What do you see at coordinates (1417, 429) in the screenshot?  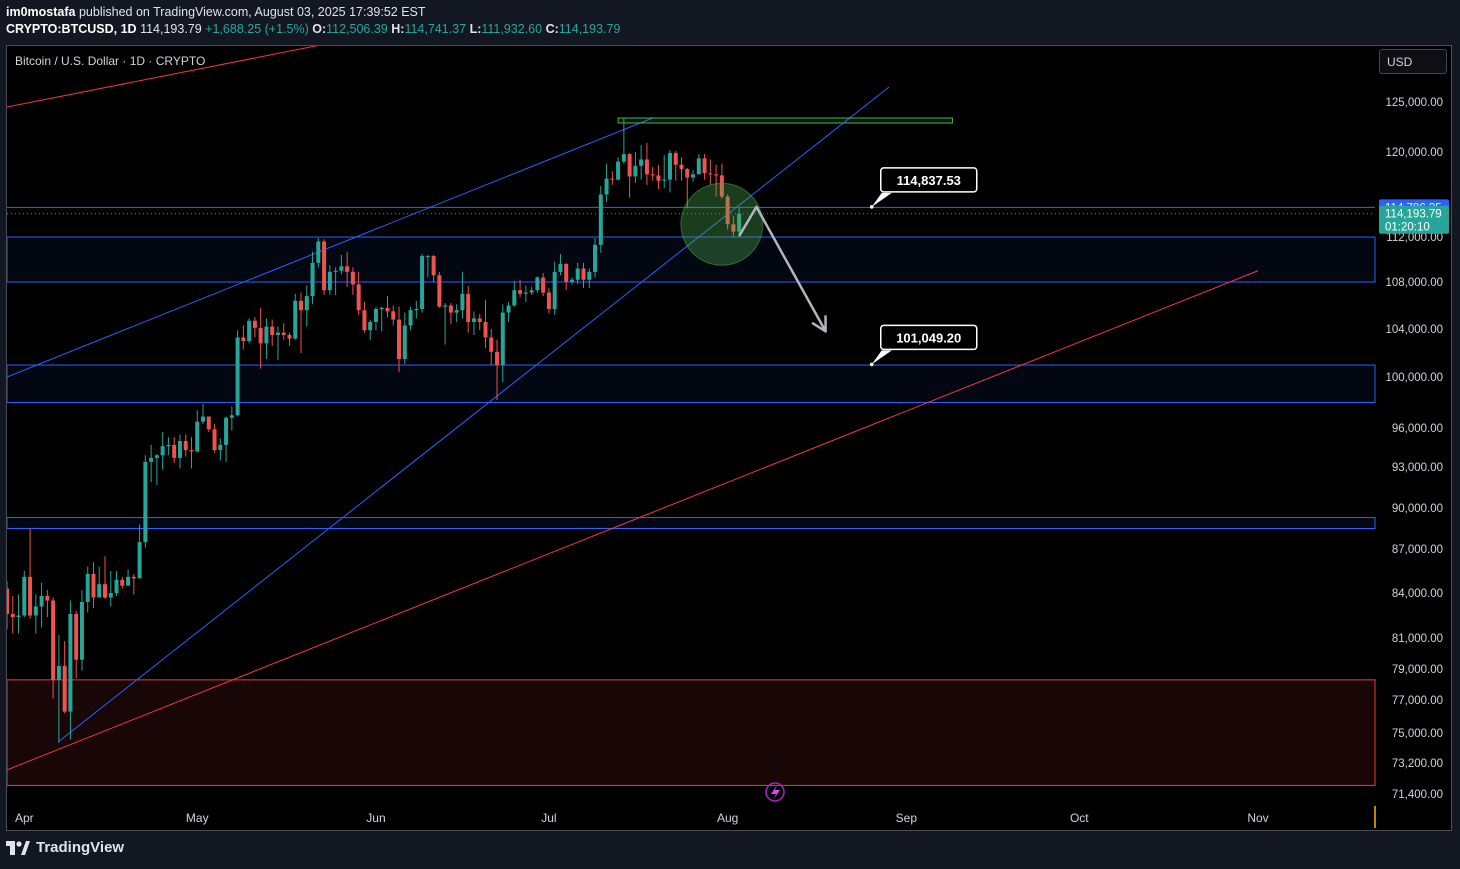 I see `y-tick-label: 96,000.00` at bounding box center [1417, 429].